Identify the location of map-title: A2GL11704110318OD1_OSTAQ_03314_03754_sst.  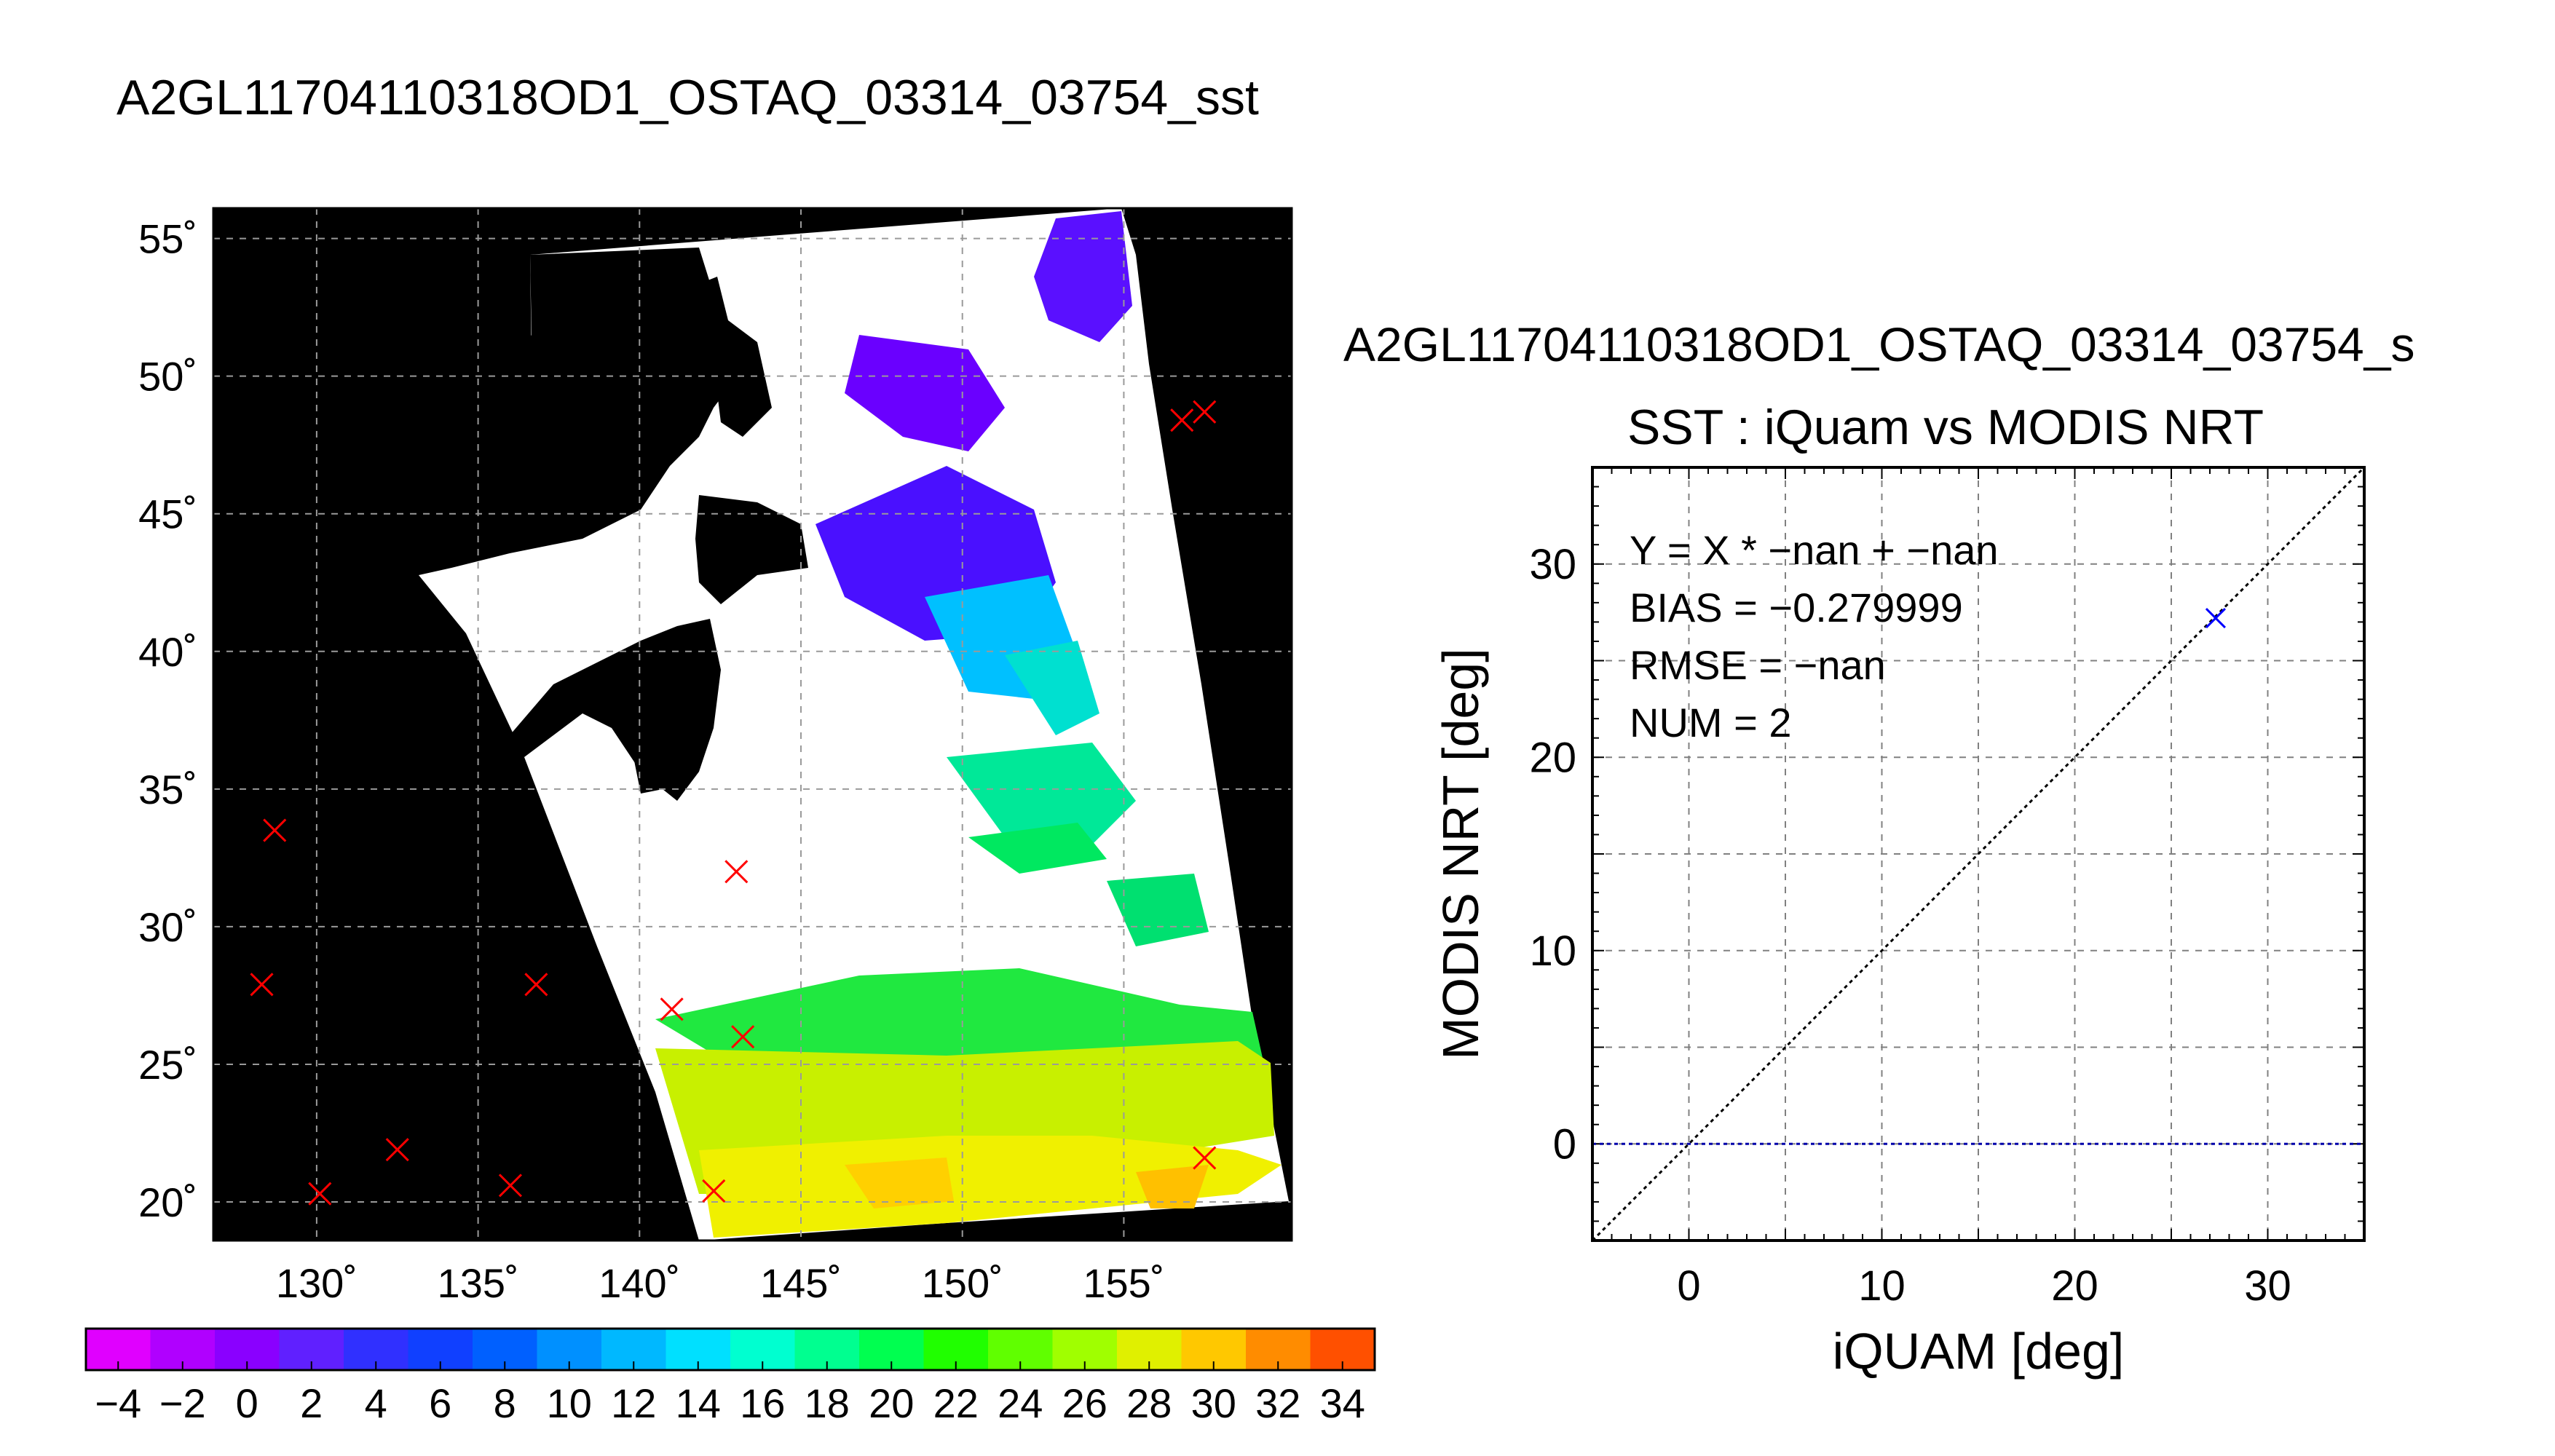
(688, 97).